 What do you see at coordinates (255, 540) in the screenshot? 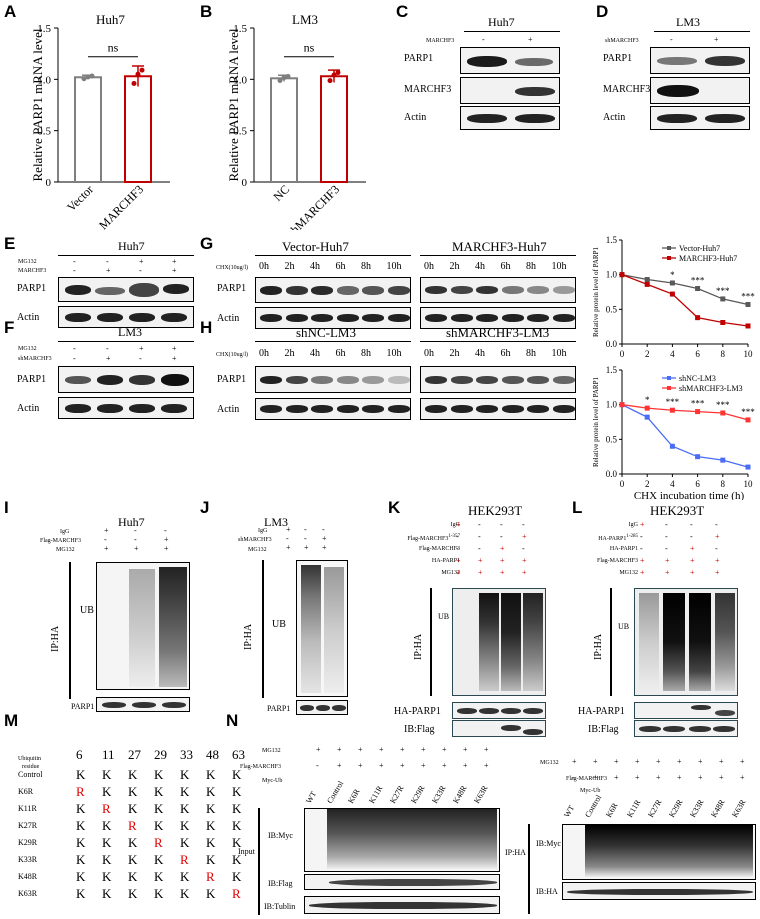
I see `j-treat-1: shMARCHF3` at bounding box center [255, 540].